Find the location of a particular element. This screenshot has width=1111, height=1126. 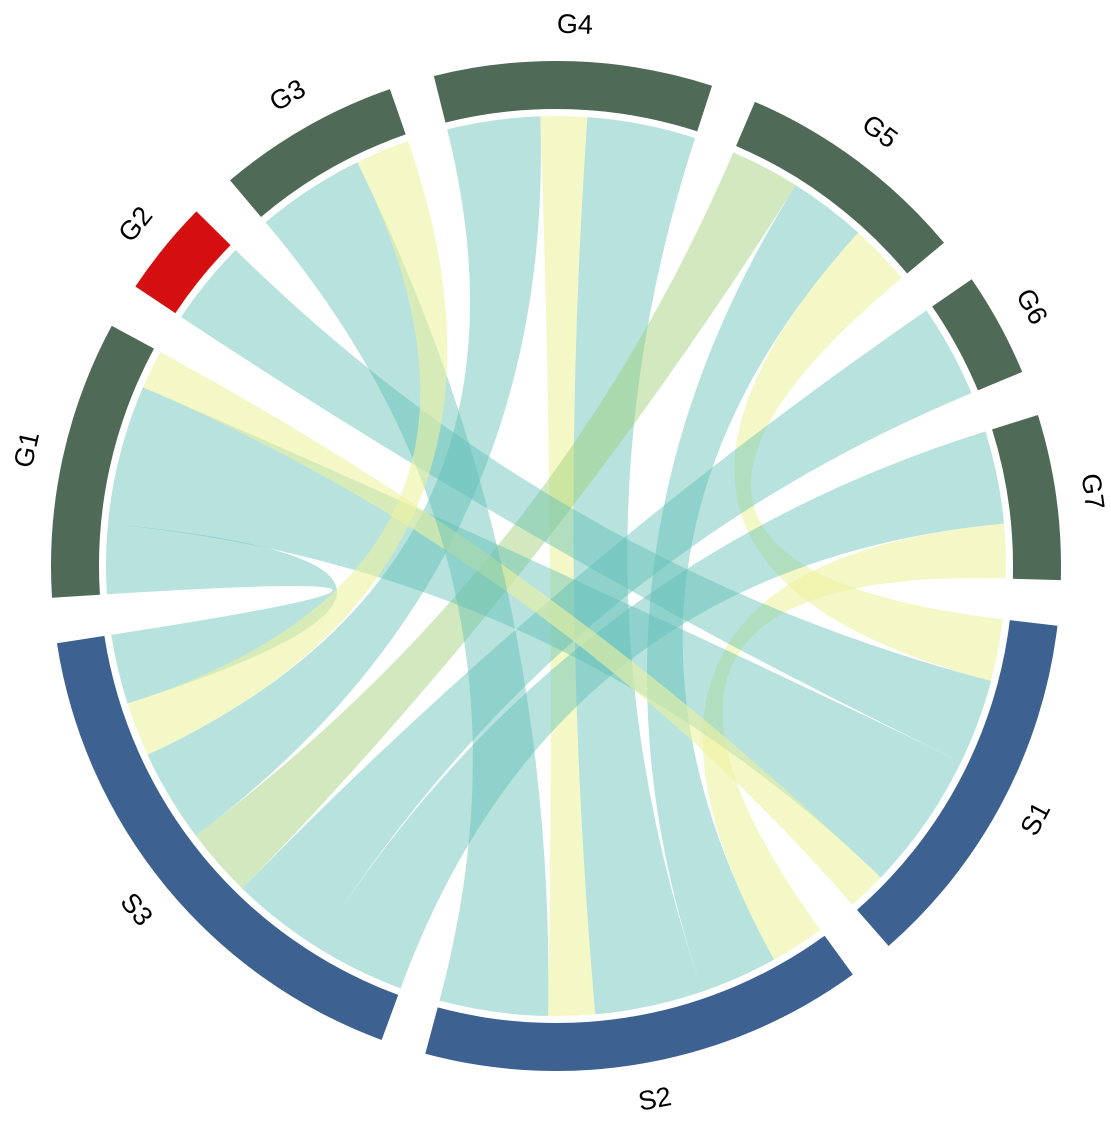

sector-arc-S3 is located at coordinates (227, 837).